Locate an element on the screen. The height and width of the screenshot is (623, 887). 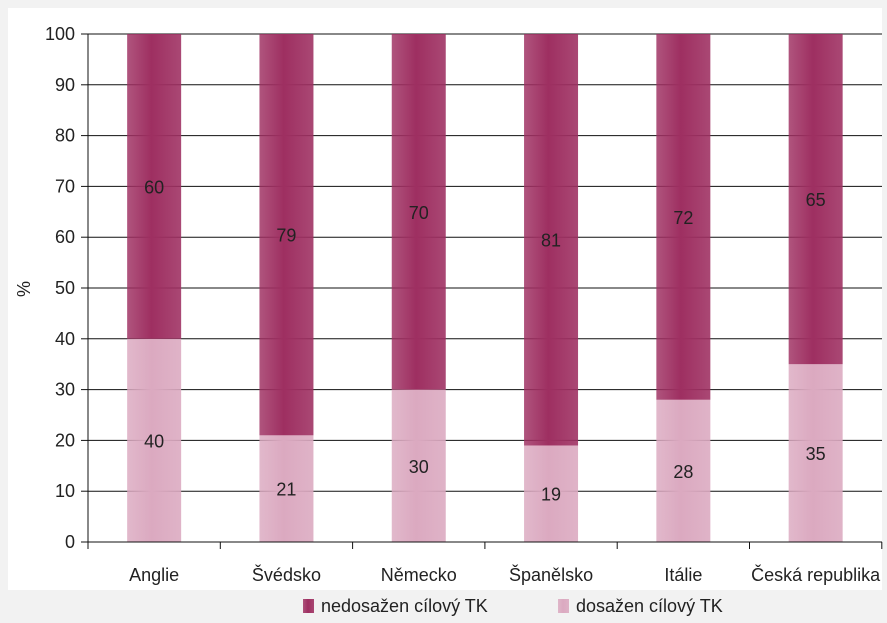
legend: nedosažen cílový TK dosažen cílový TK is located at coordinates (513, 606).